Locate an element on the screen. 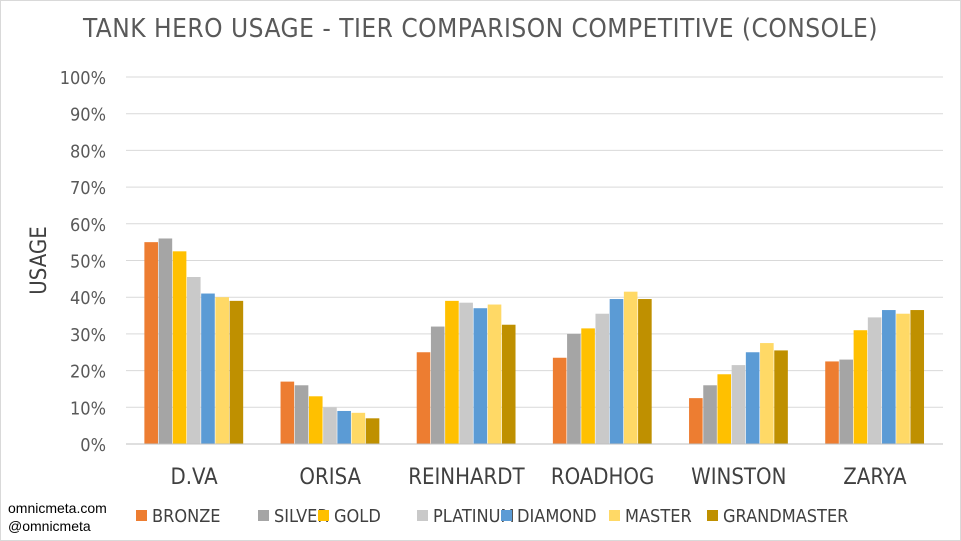 This screenshot has height=541, width=961. bar-grandmaster-winston is located at coordinates (781, 397).